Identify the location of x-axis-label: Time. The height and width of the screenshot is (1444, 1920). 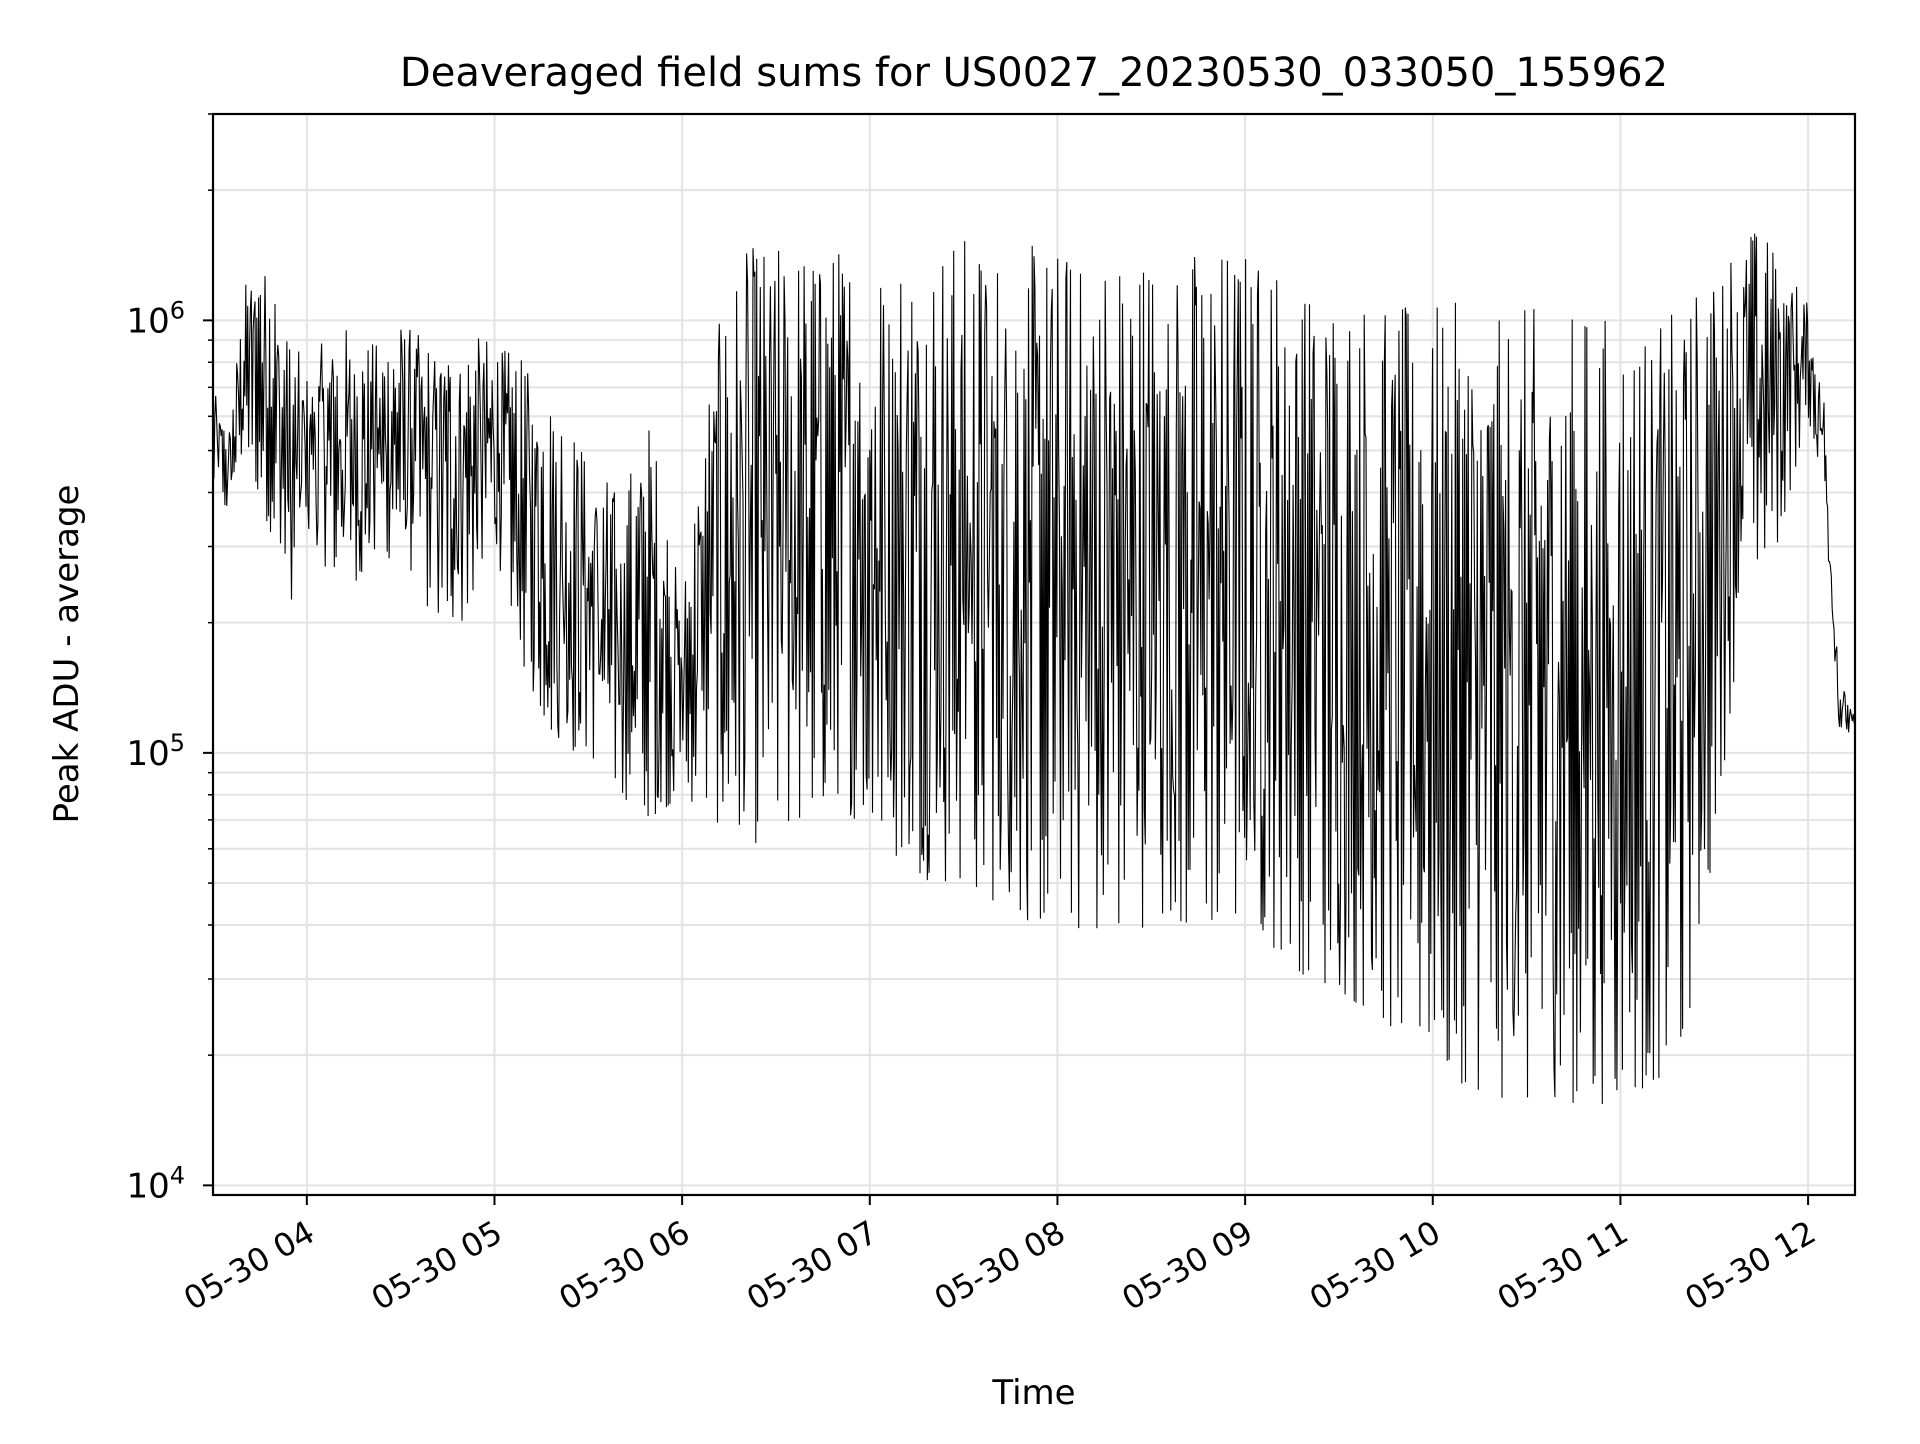
(1033, 1393).